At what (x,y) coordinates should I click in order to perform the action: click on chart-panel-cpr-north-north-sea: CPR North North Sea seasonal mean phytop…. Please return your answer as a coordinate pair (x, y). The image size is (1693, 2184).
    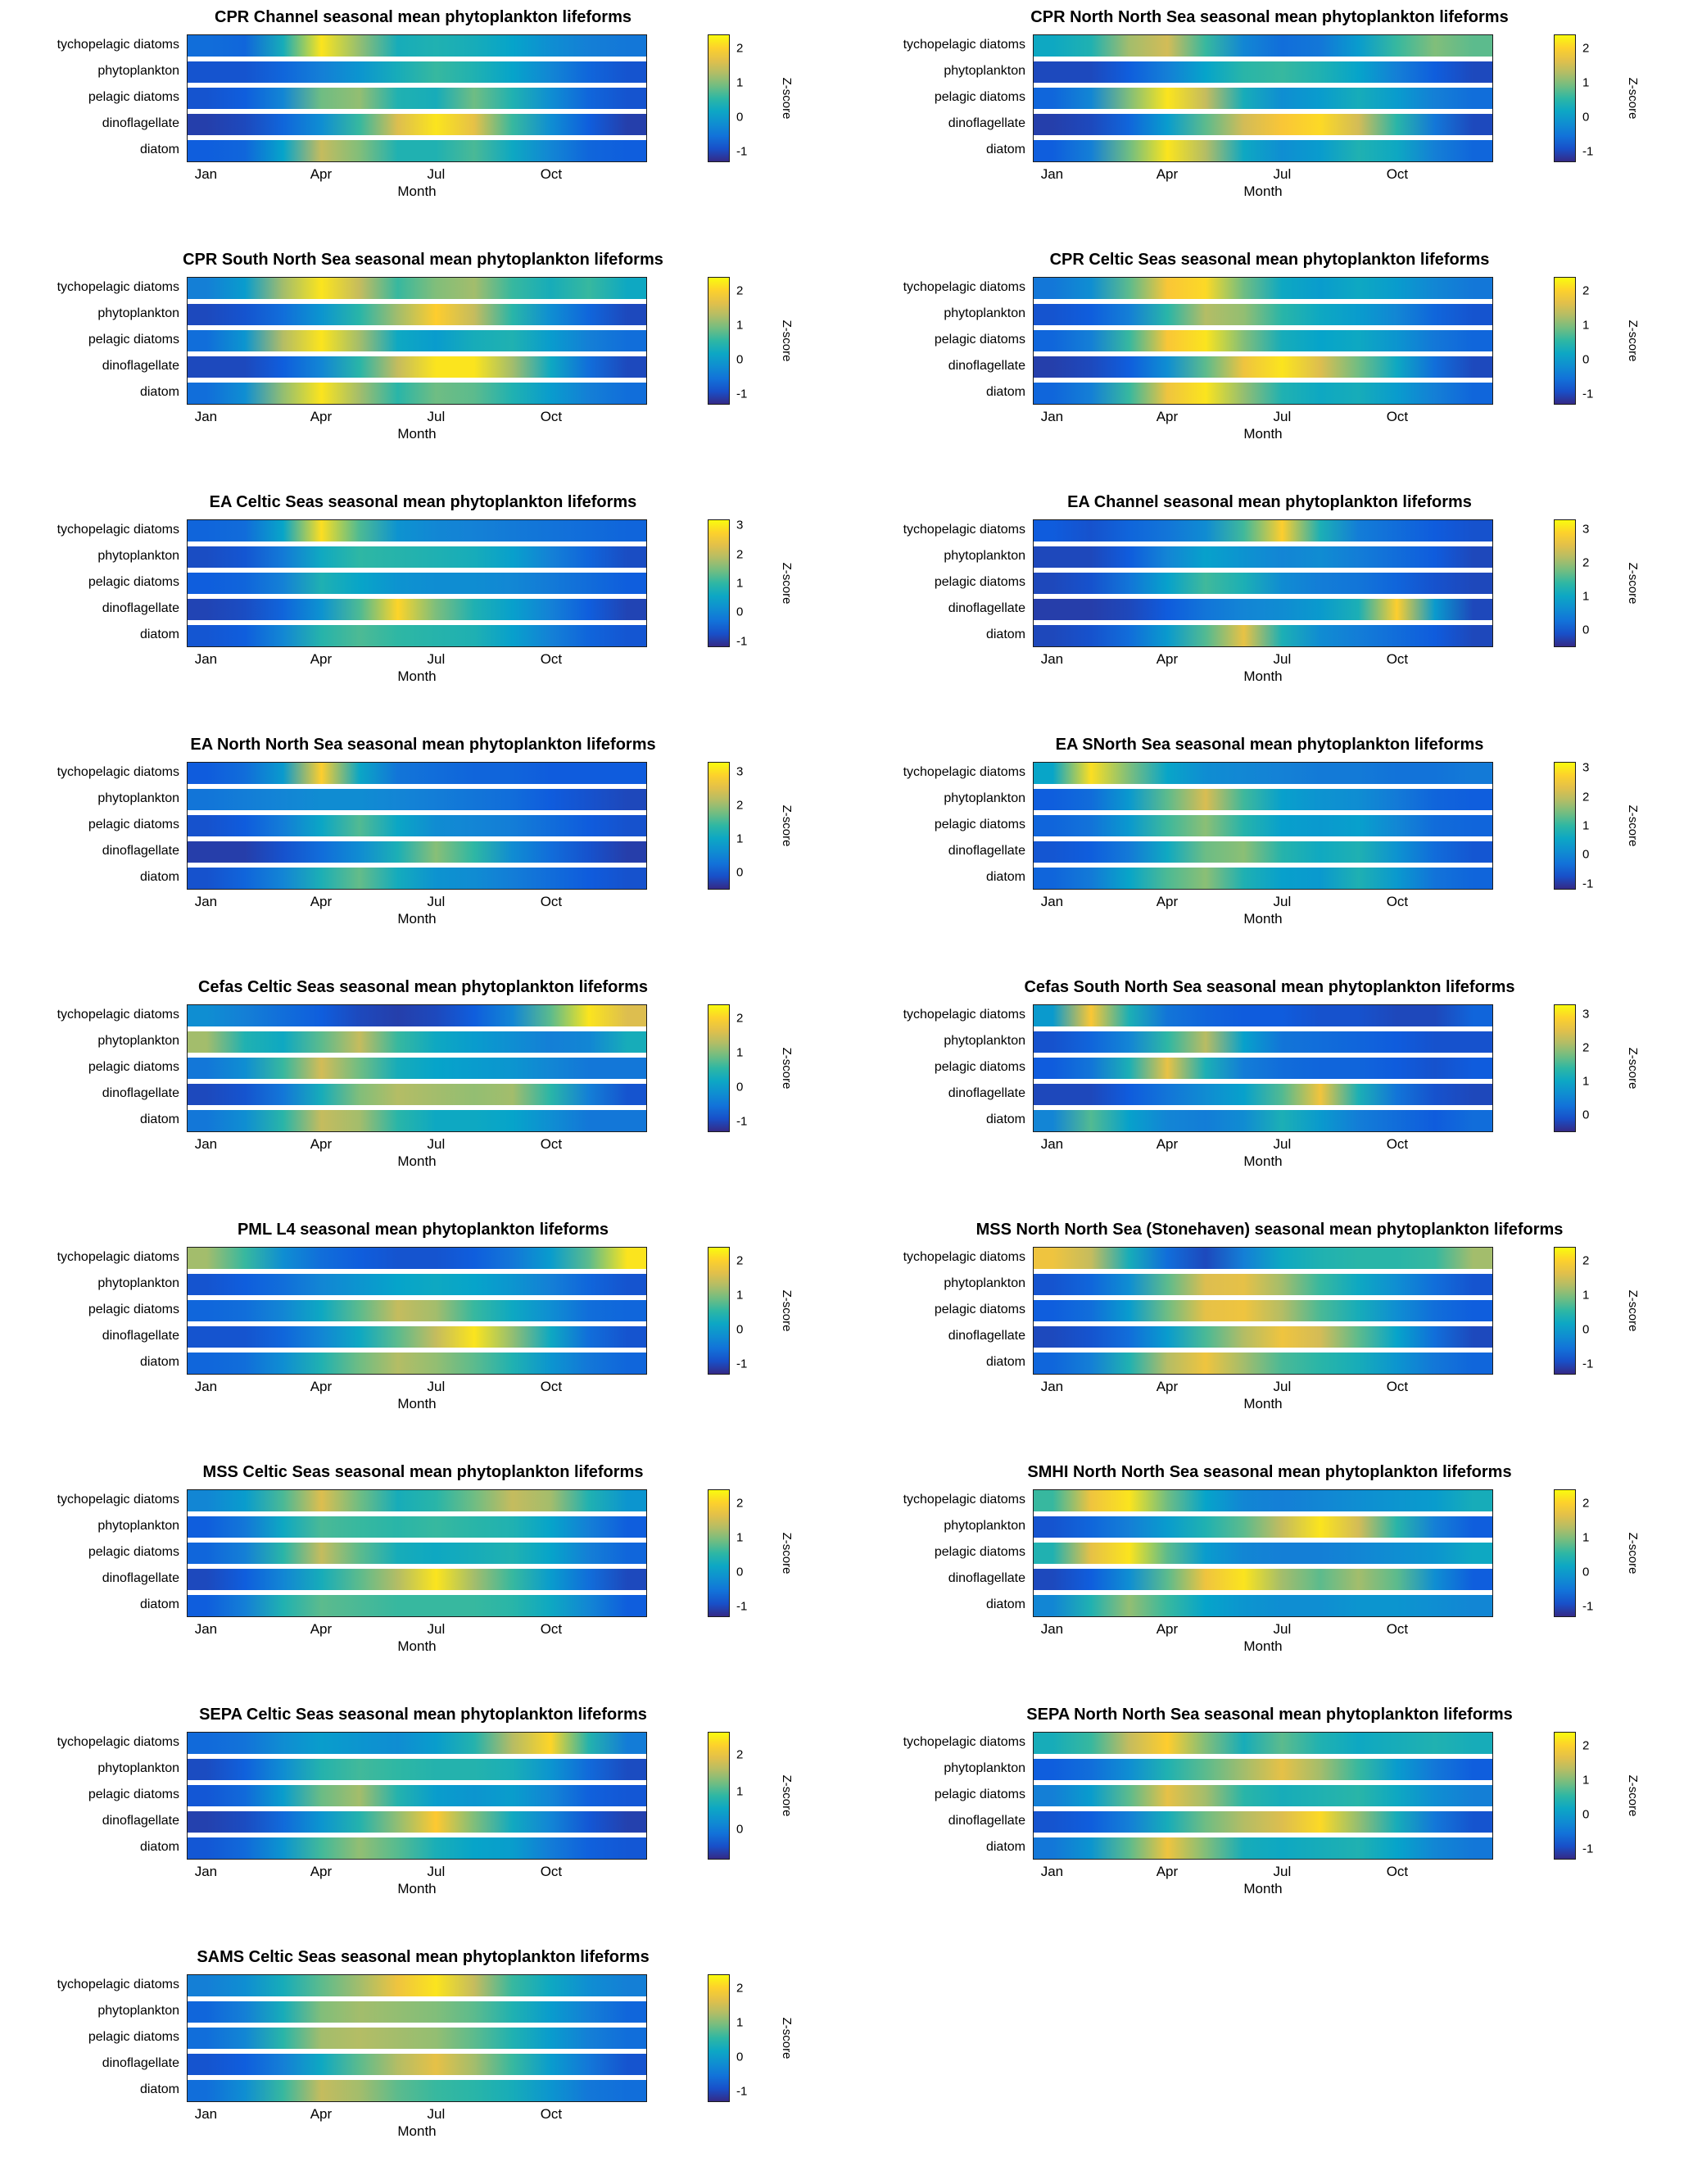
    Looking at the image, I should click on (1269, 121).